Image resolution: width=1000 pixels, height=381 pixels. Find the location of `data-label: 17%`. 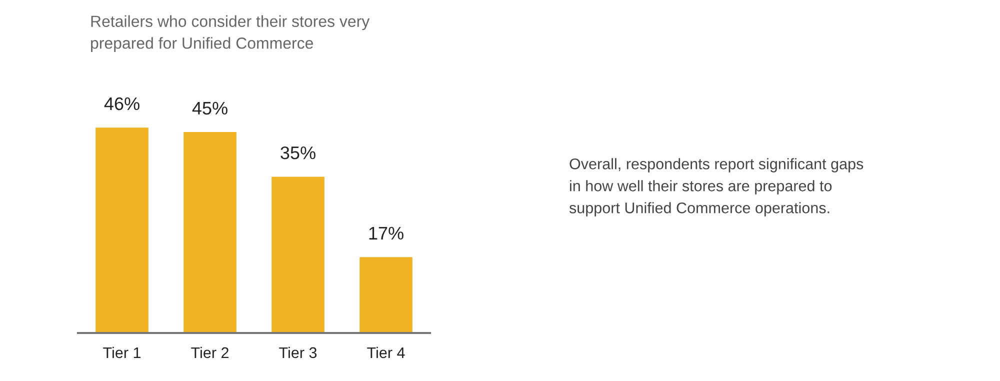

data-label: 17% is located at coordinates (386, 233).